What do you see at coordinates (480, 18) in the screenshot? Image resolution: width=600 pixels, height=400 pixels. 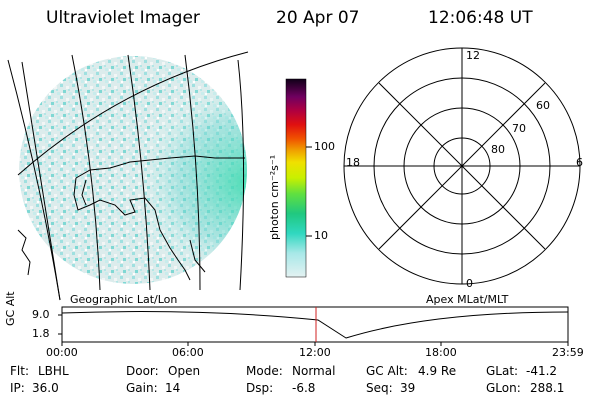 I see `time-label: 12:06:48 UT` at bounding box center [480, 18].